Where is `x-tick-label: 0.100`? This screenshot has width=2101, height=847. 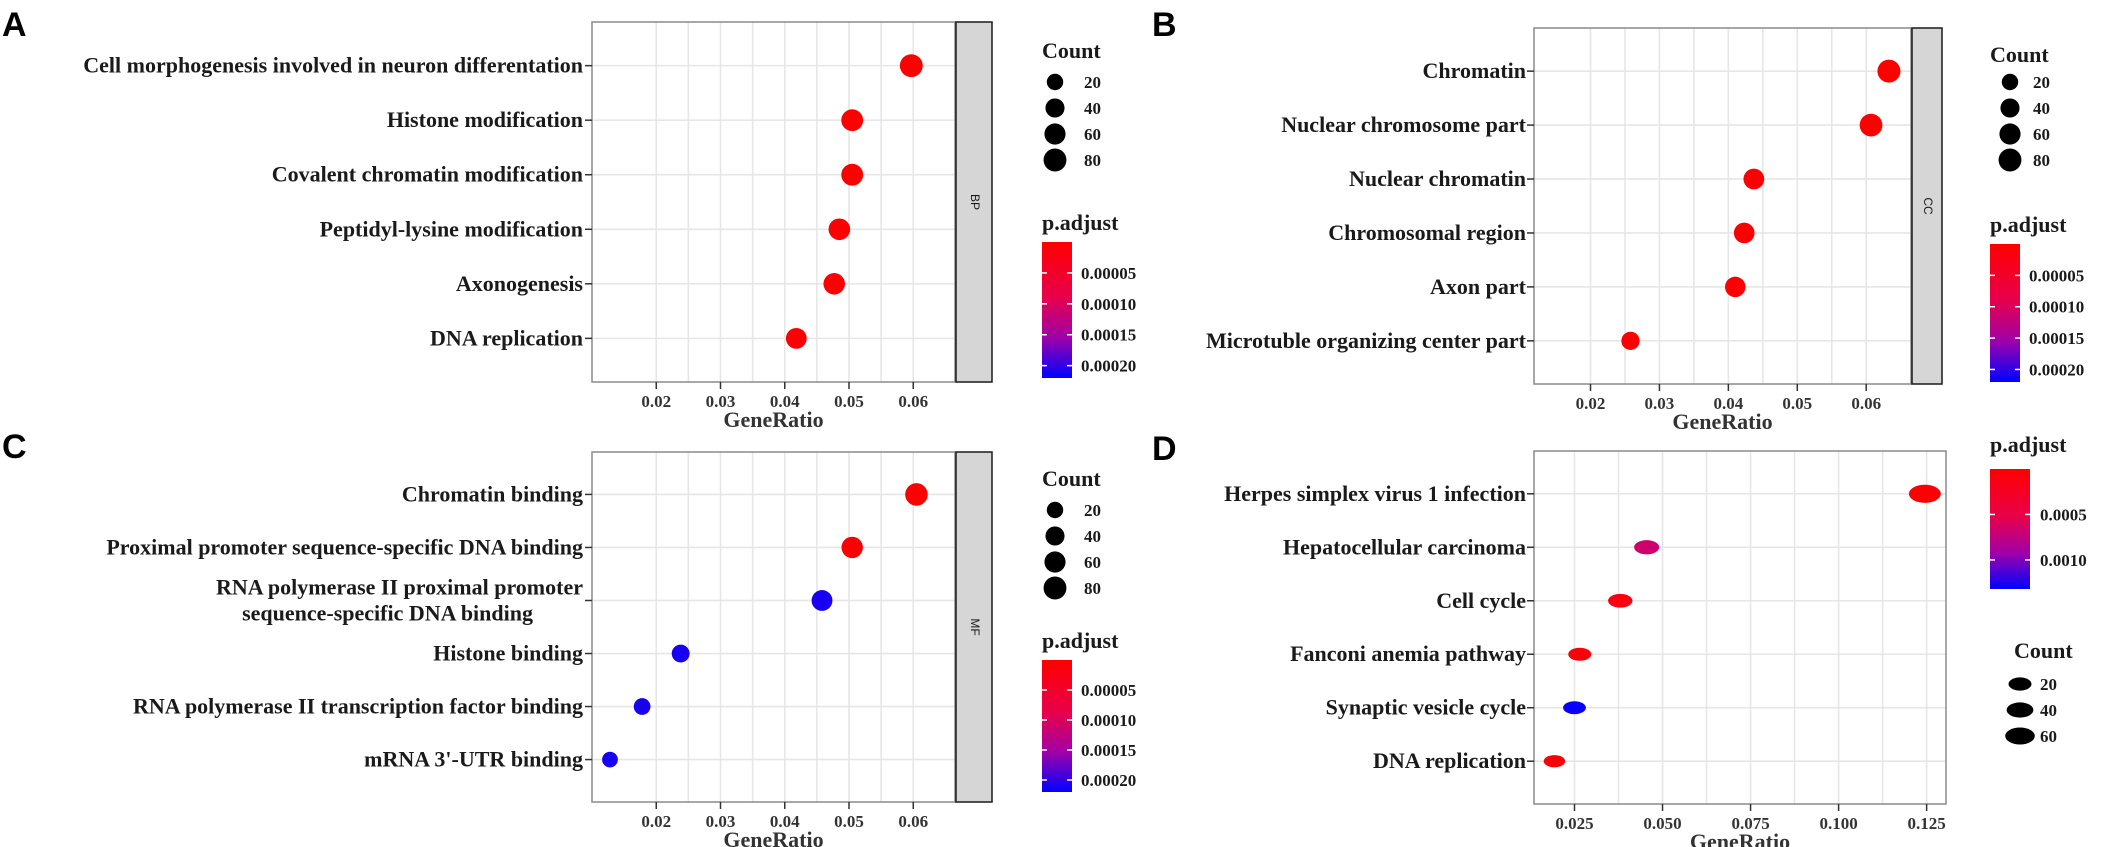 x-tick-label: 0.100 is located at coordinates (1838, 823).